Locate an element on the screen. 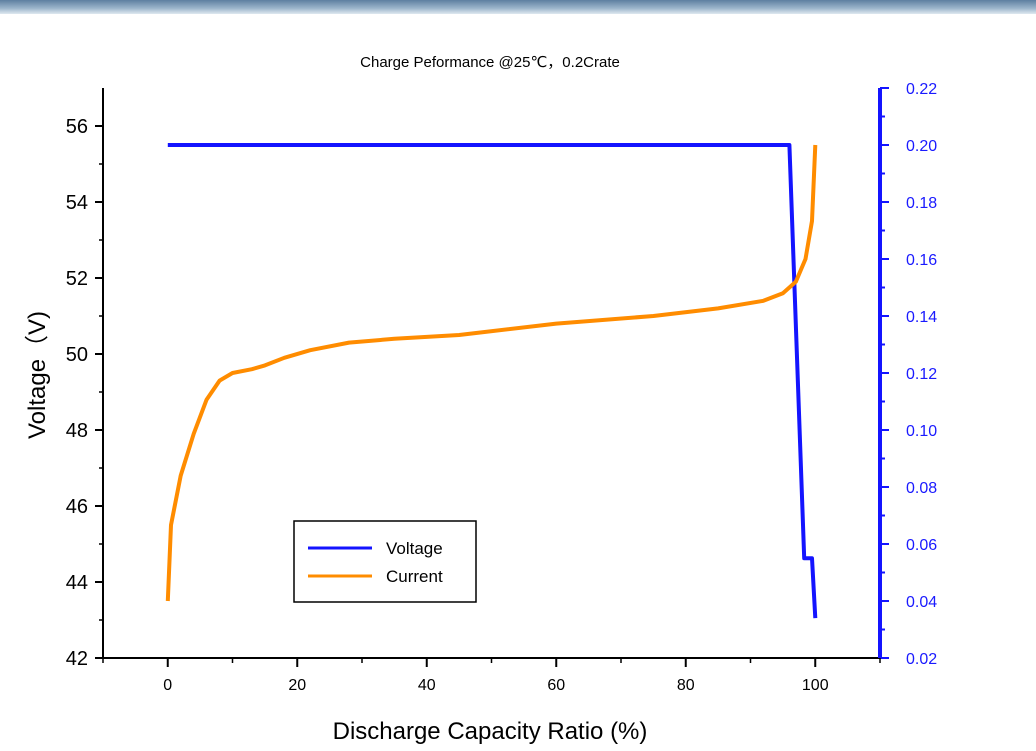 Image resolution: width=1036 pixels, height=751 pixels. y2-tick-label: 0.16 is located at coordinates (921, 260).